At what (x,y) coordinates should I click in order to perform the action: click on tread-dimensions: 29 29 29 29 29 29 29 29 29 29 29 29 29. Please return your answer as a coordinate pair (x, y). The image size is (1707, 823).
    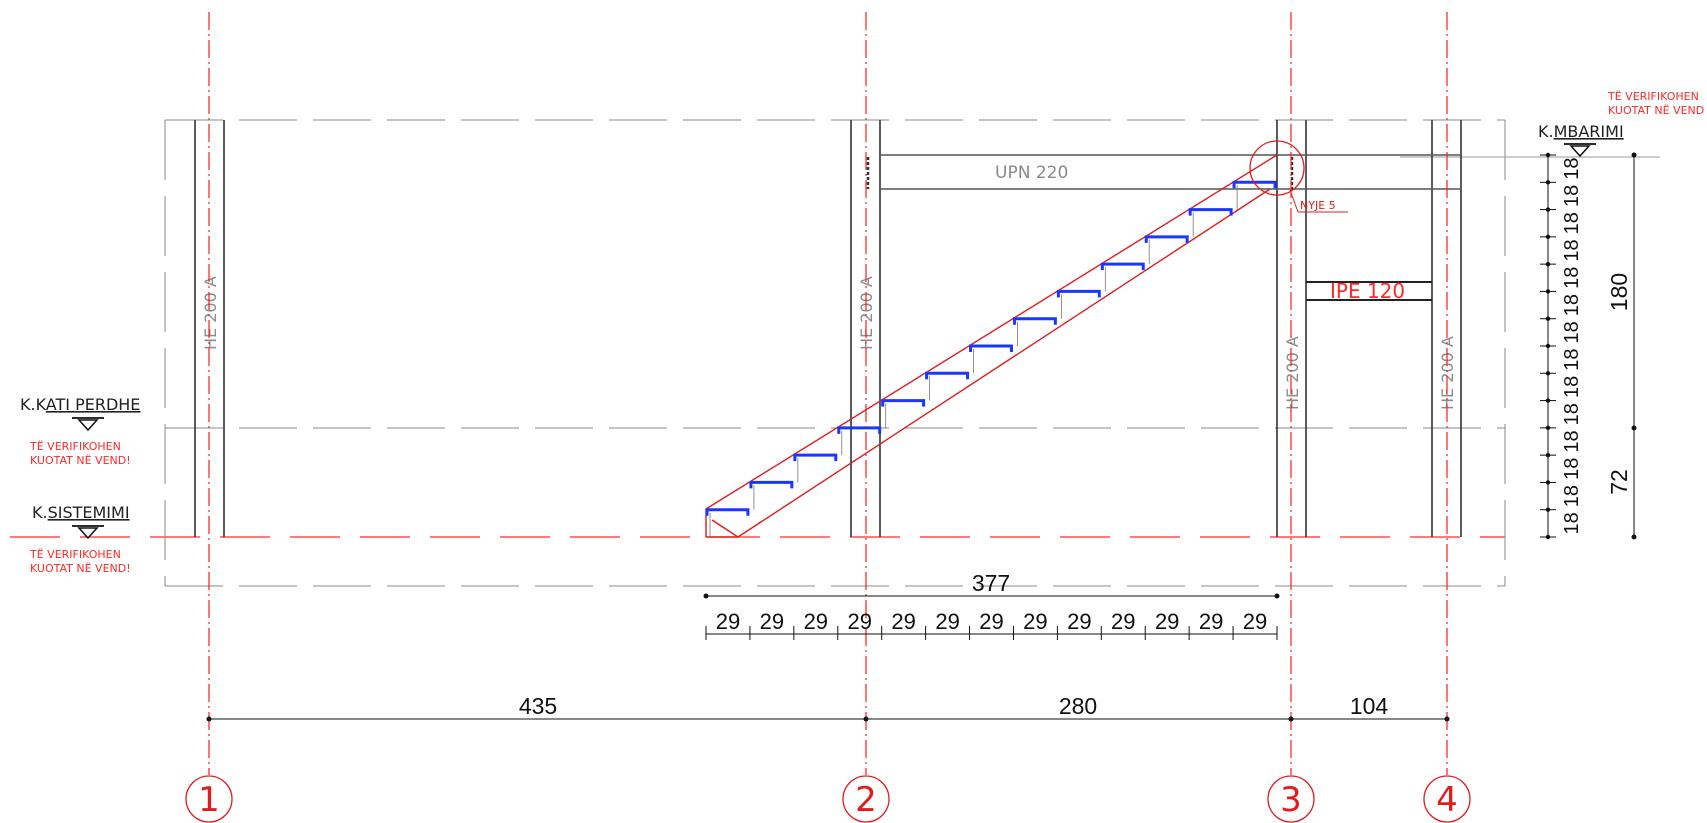
    Looking at the image, I should click on (991, 624).